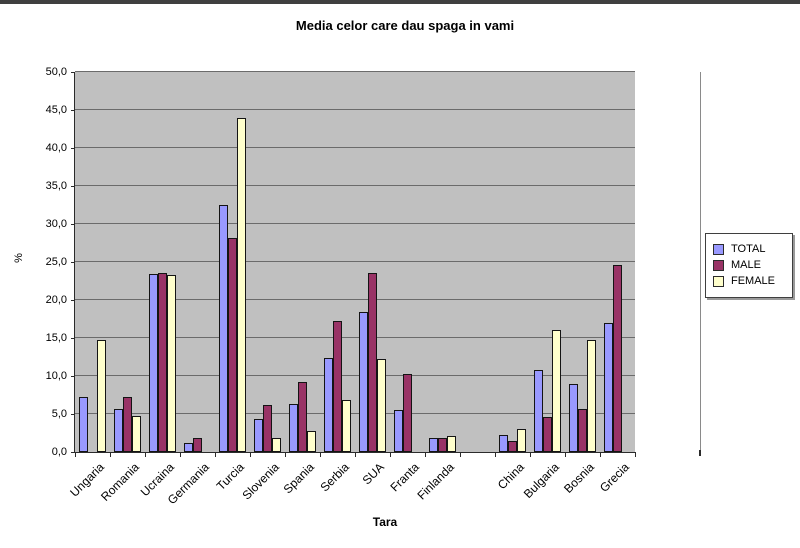  Describe the element at coordinates (153, 363) in the screenshot. I see `bar-total-ucraina` at that location.